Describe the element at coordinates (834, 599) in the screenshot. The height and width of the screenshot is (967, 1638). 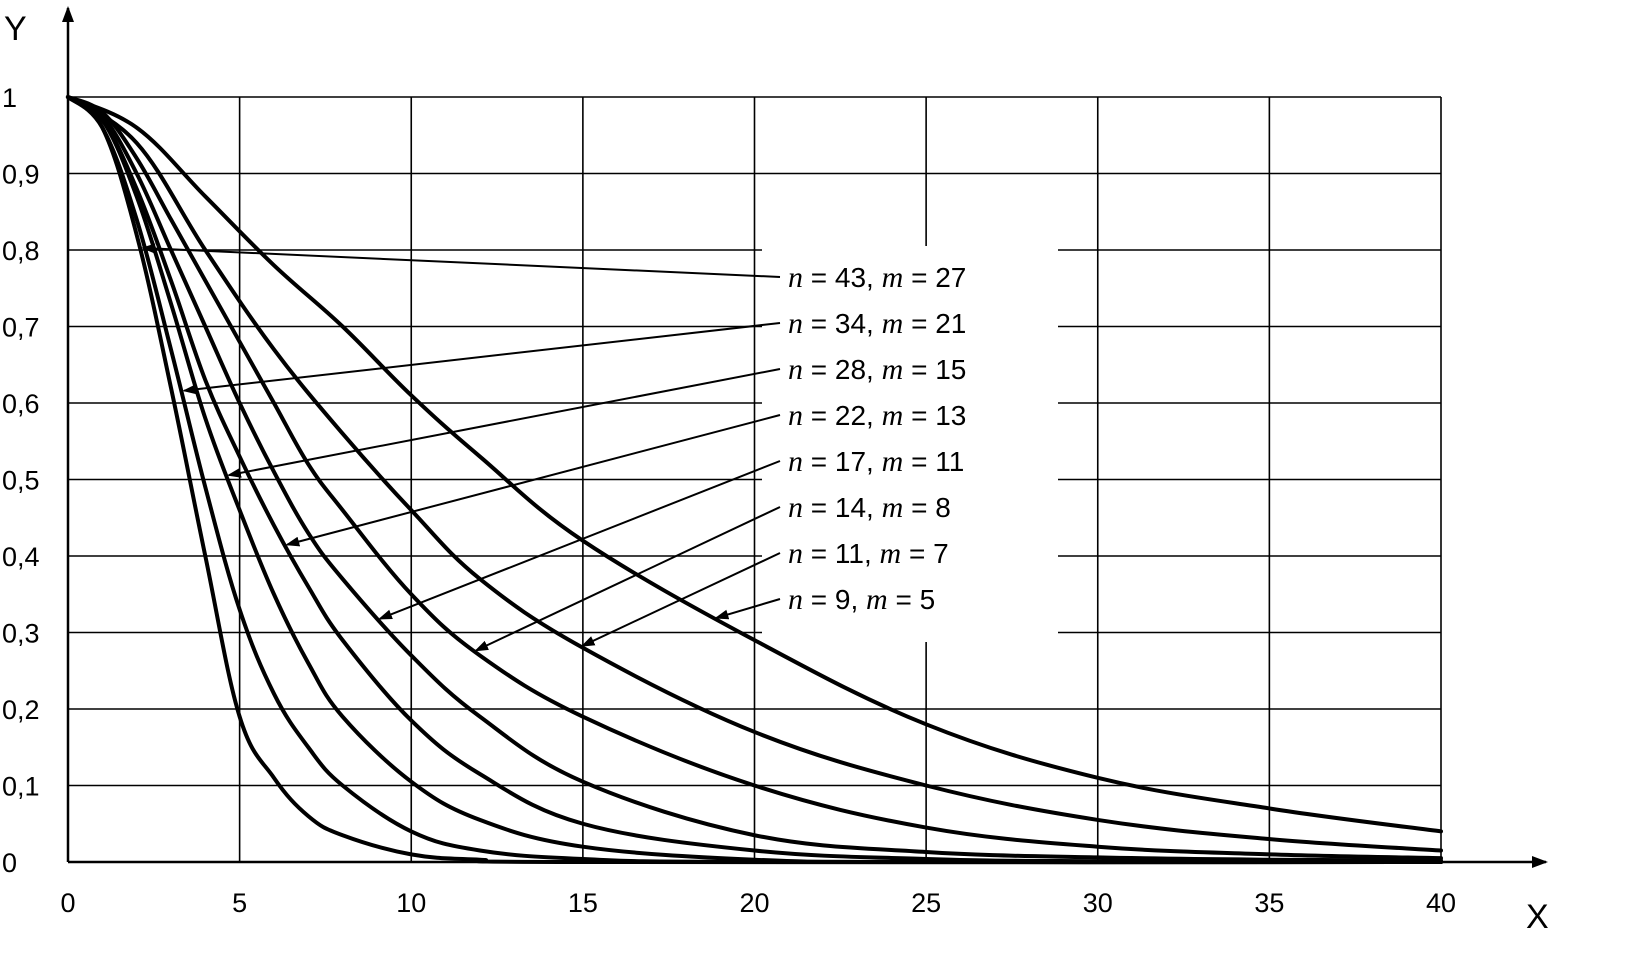
I see `legend-n-value: = 9,` at that location.